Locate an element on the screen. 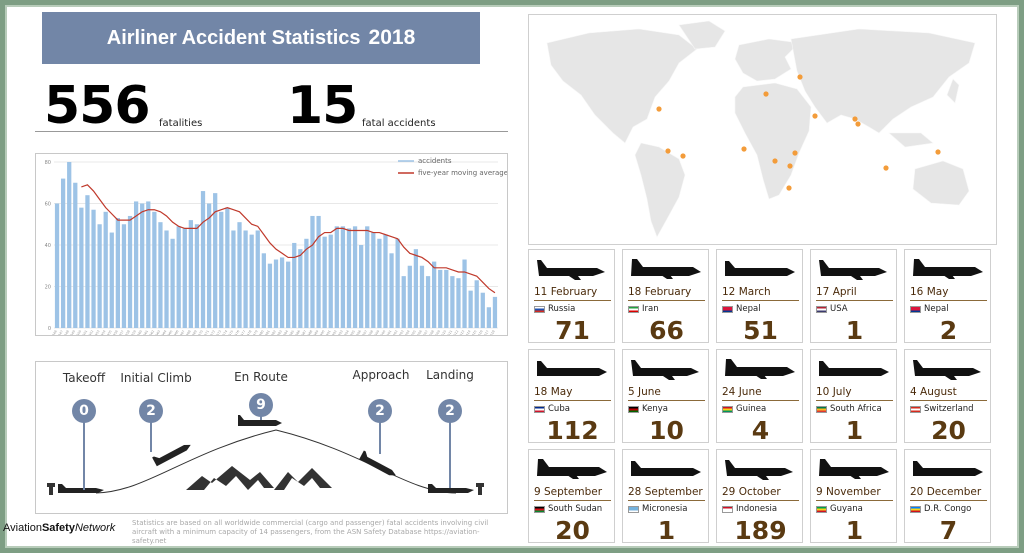  accident-date: 28 September is located at coordinates (665, 492).